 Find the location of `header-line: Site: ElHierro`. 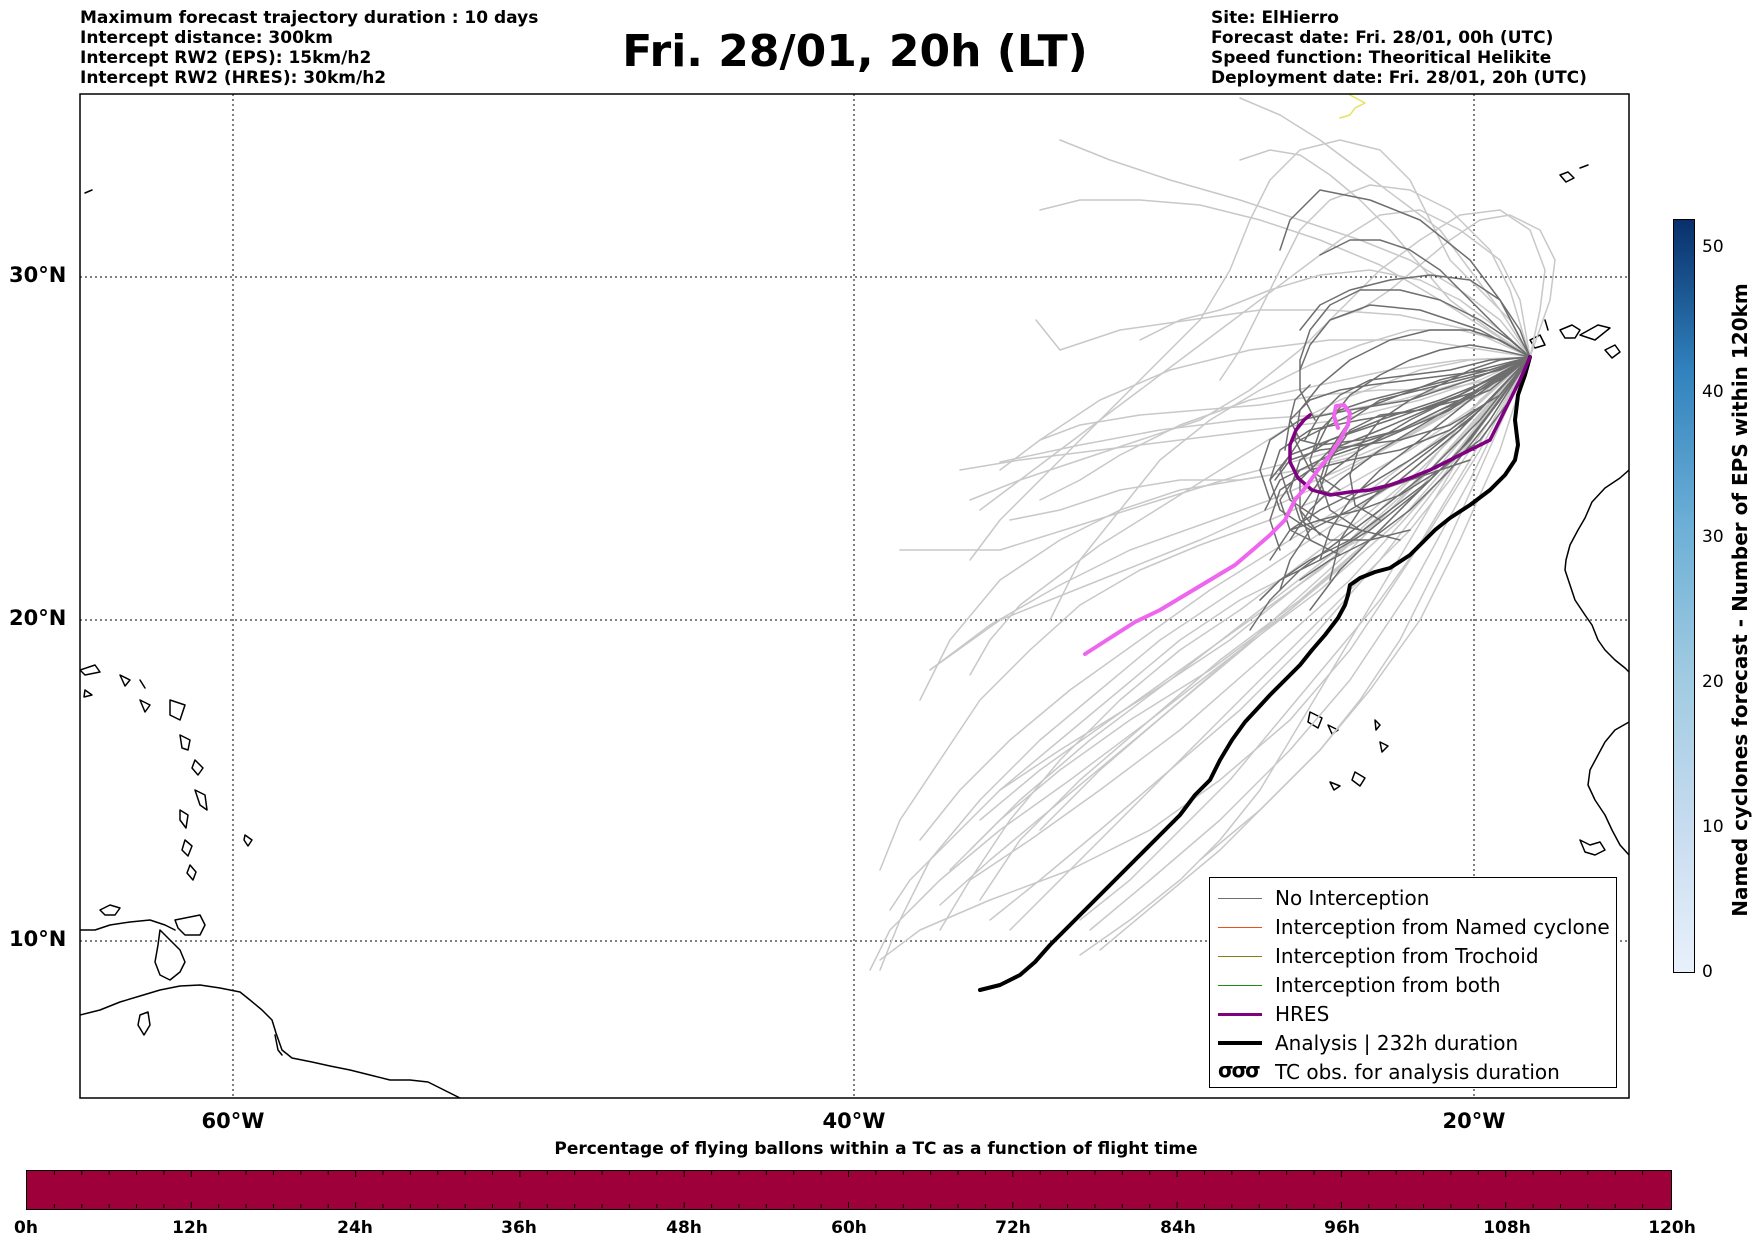

header-line: Site: ElHierro is located at coordinates (1275, 18).